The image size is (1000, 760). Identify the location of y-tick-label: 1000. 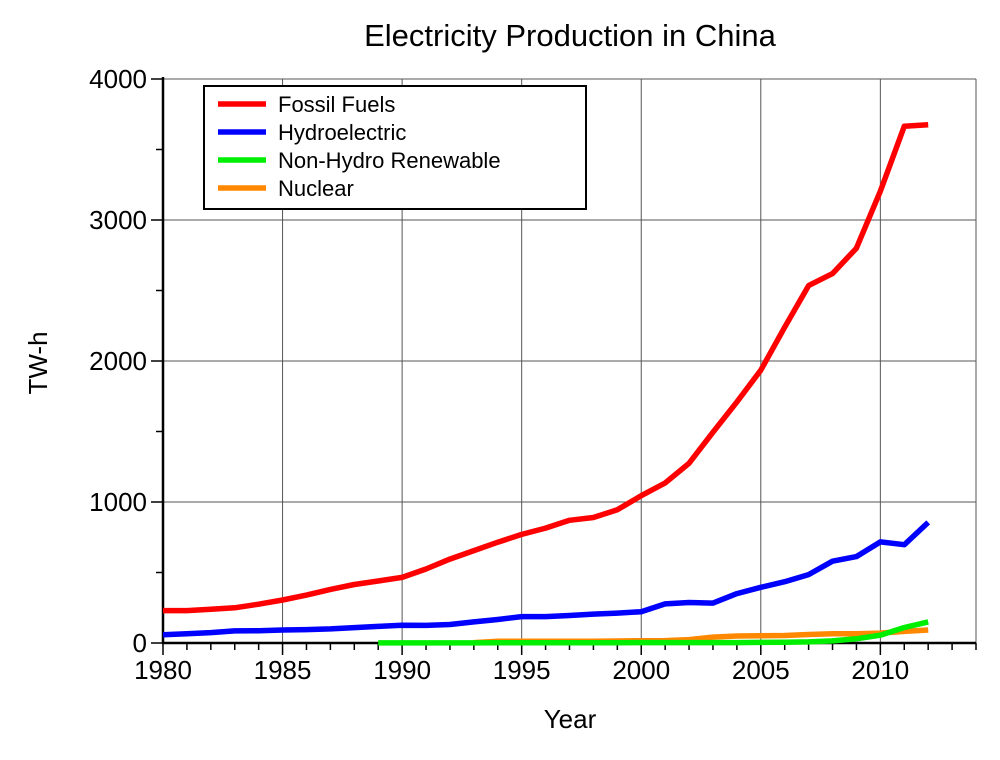
(118, 502).